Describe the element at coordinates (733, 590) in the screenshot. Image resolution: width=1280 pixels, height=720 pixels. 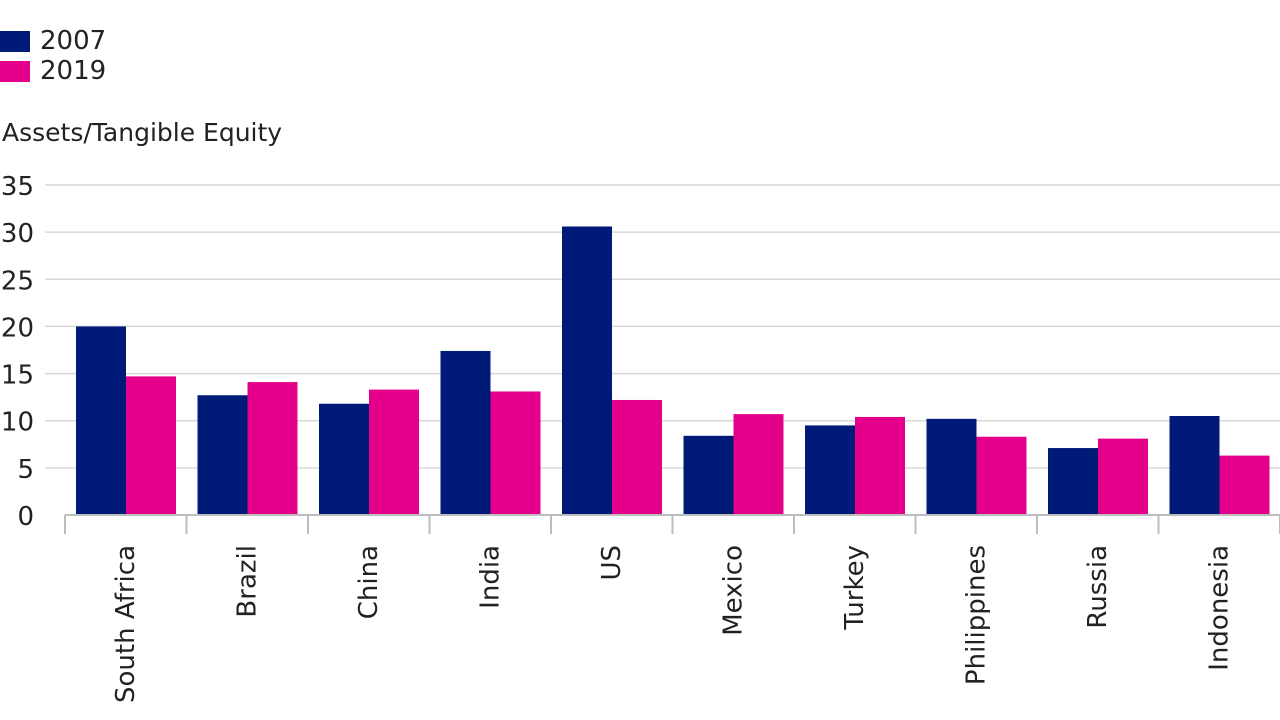
I see `x-tick-label-mexico: Mexico` at that location.